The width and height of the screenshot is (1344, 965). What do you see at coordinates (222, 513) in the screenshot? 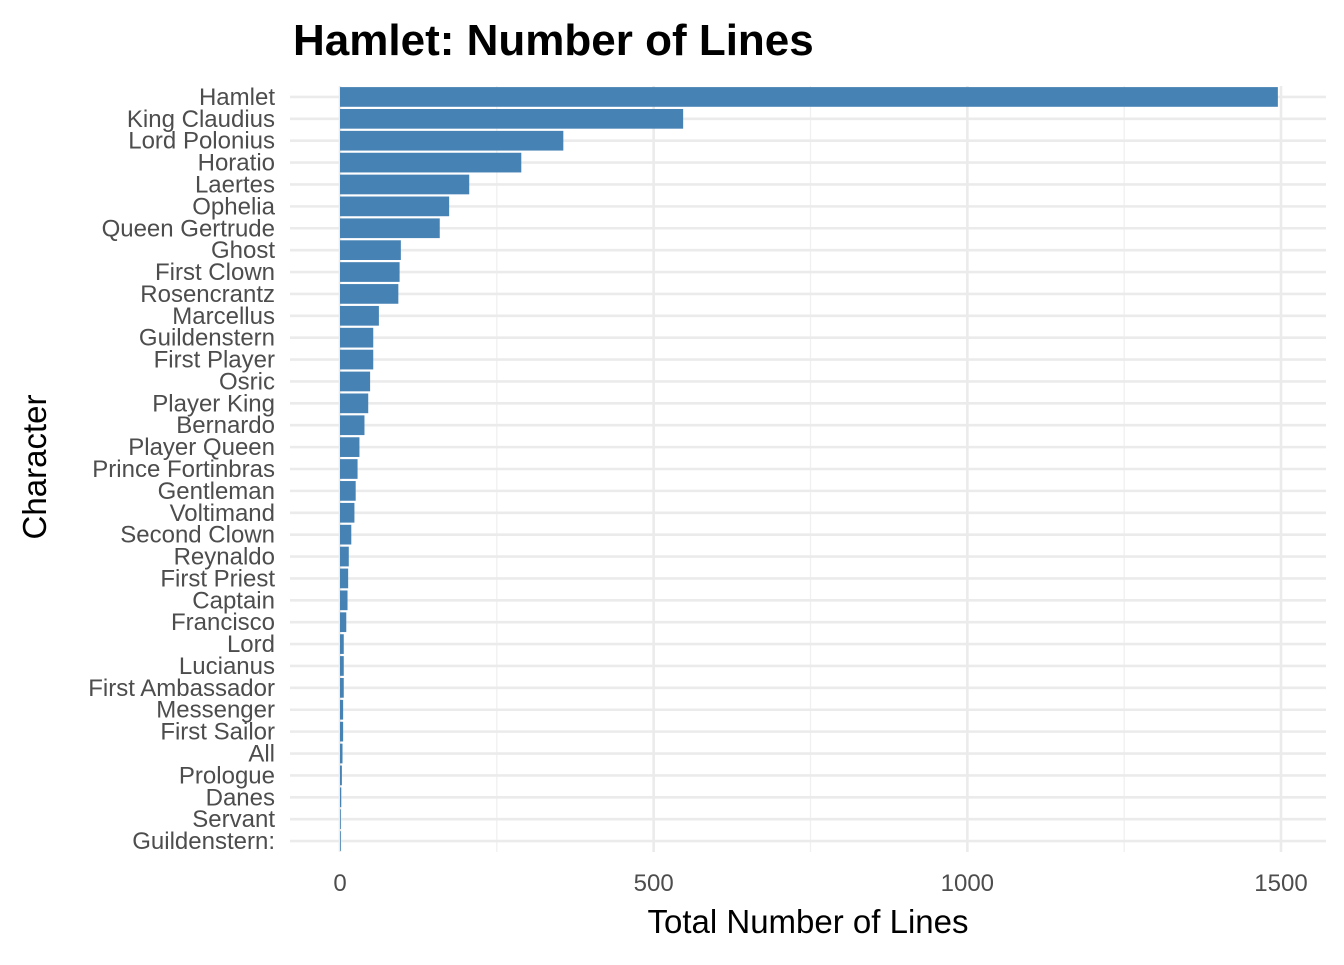
I see `y-tick-label: Voltimand` at bounding box center [222, 513].